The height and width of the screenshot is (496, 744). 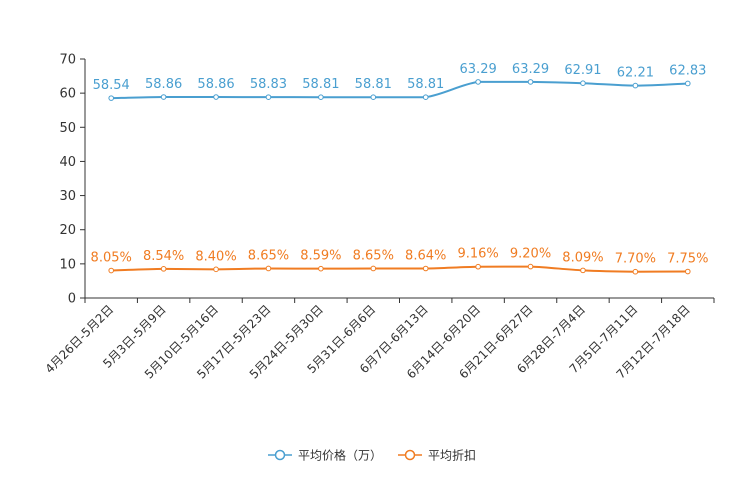 I want to click on data-label: 8.40%, so click(x=215, y=256).